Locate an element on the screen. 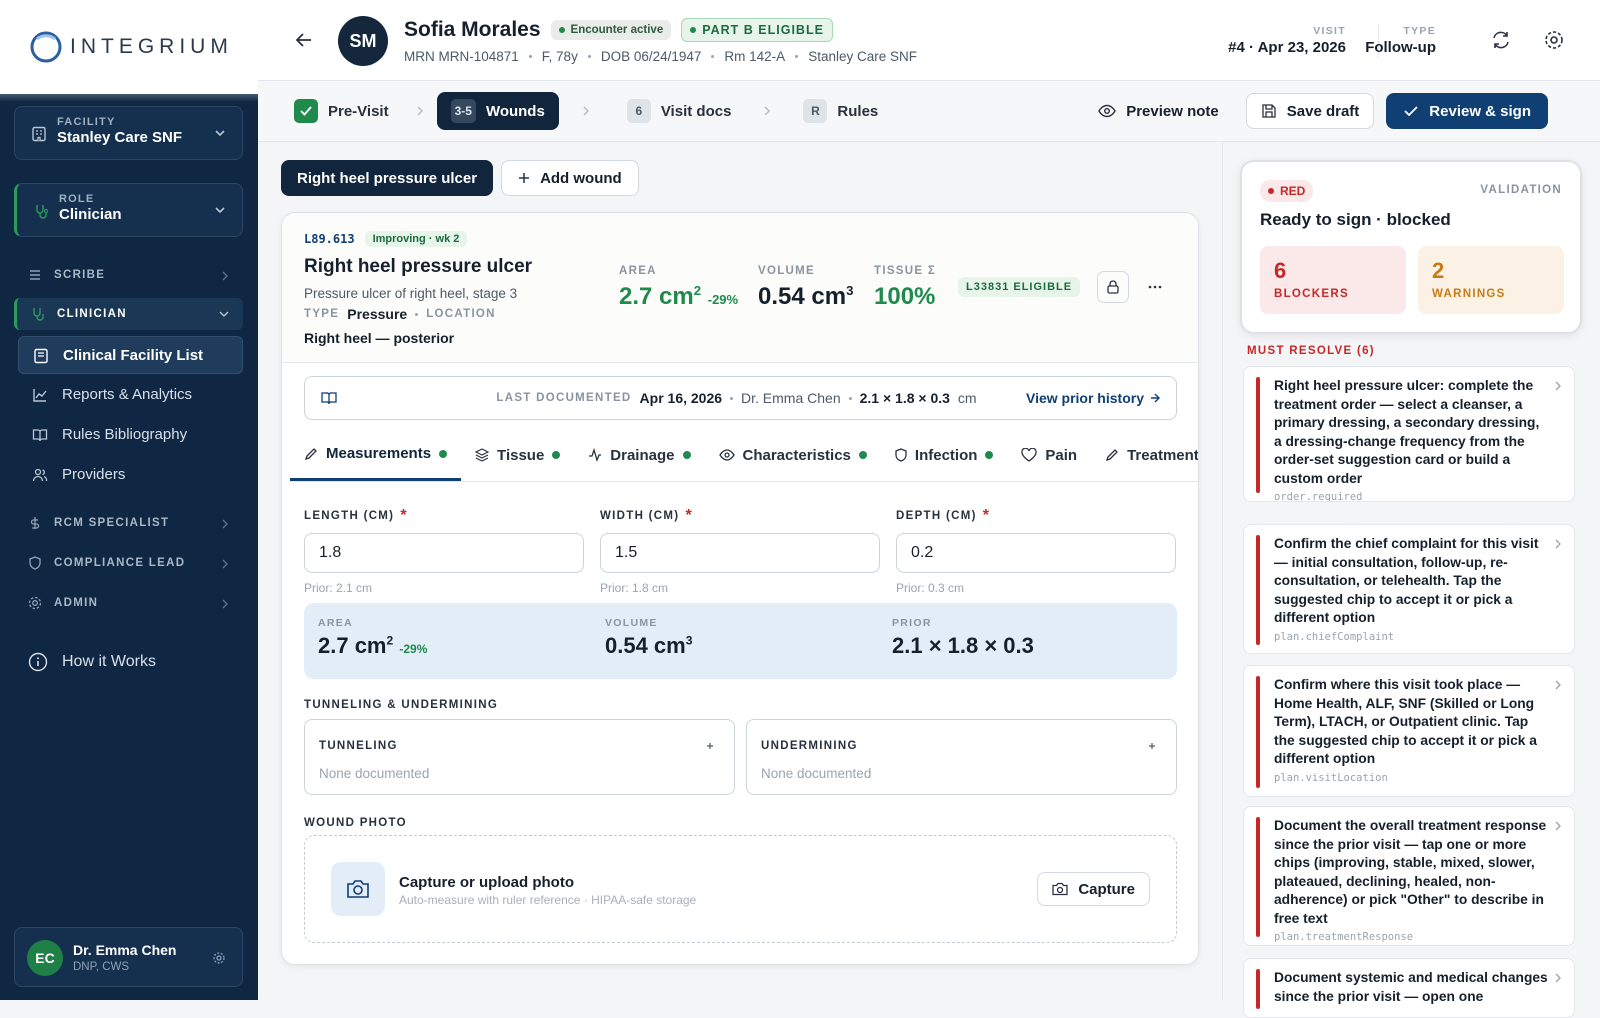  text: Tissue is located at coordinates (521, 455).